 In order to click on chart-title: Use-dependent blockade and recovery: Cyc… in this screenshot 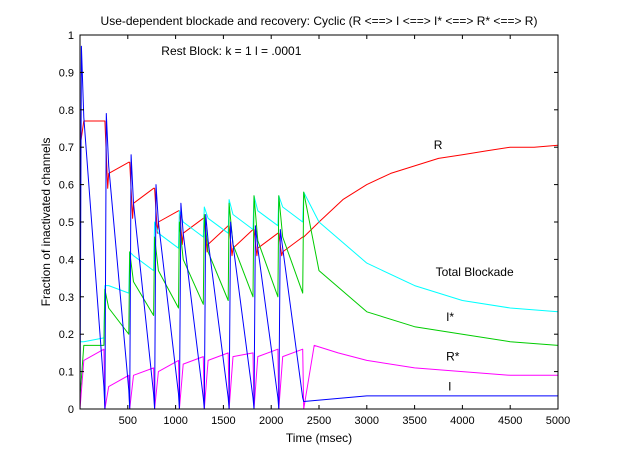, I will do `click(319, 21)`.